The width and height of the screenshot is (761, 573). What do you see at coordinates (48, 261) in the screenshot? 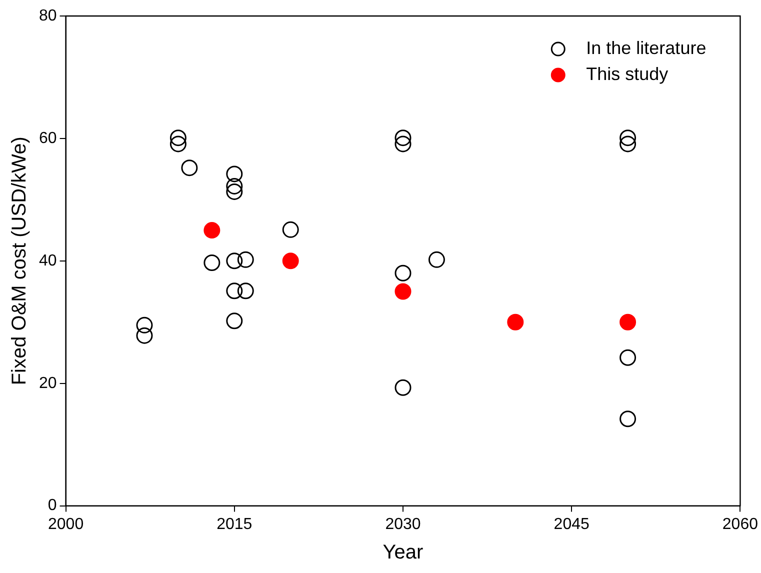
I see `y-tick-label: 40` at bounding box center [48, 261].